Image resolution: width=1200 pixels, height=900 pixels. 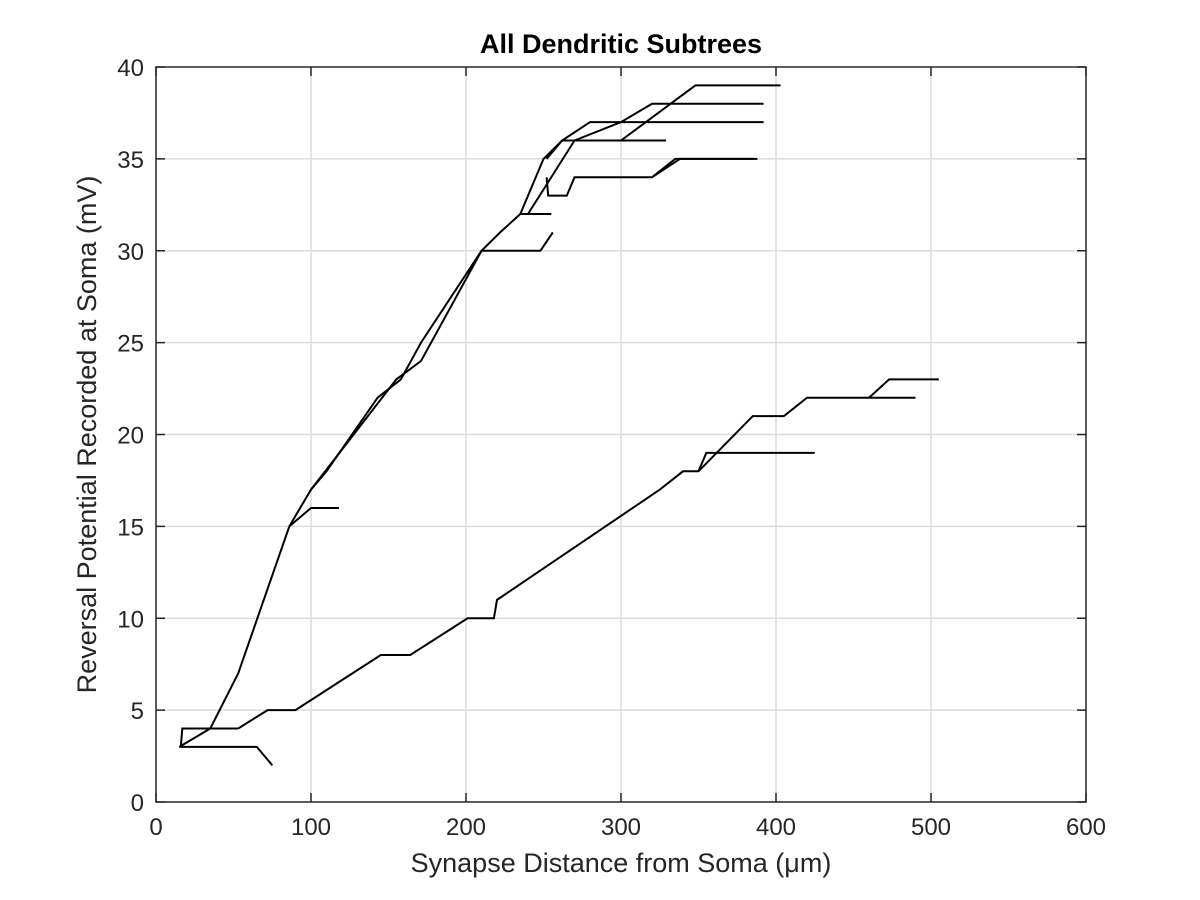 I want to click on x-axis-label: Synapse Distance from Soma (μm), so click(x=621, y=863).